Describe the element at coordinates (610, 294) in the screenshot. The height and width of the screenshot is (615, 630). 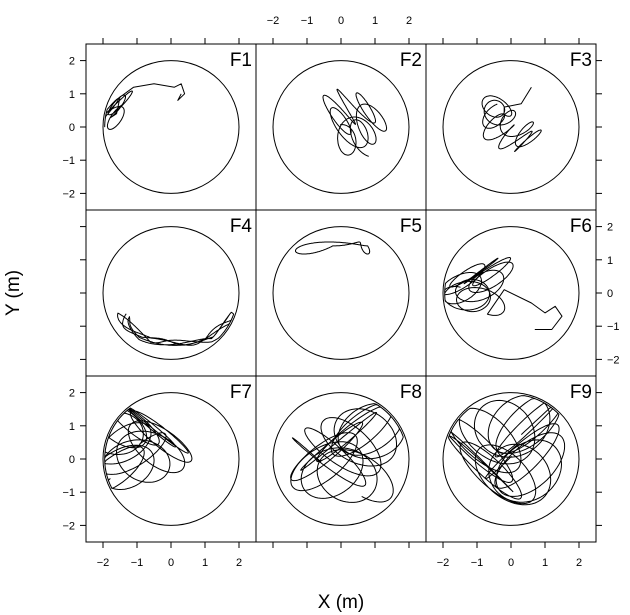
I see `y-tick-label-right: 0` at that location.